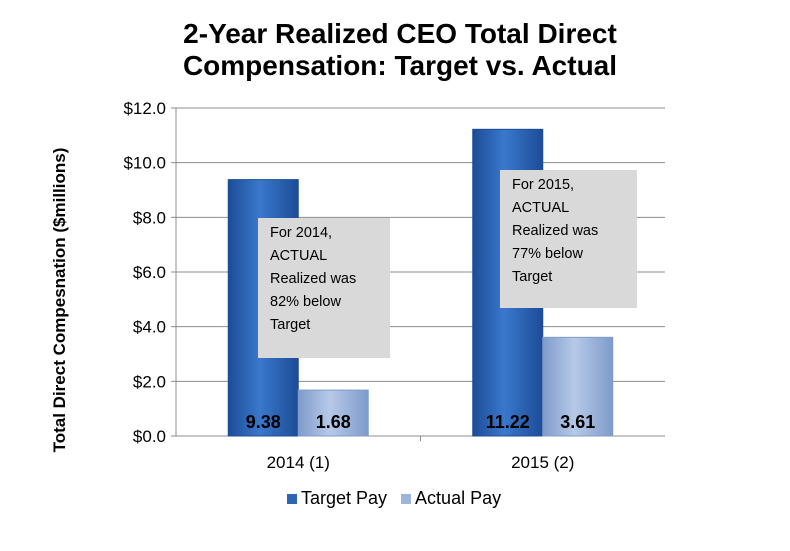  I want to click on annotation-line: 82% below, so click(305, 302).